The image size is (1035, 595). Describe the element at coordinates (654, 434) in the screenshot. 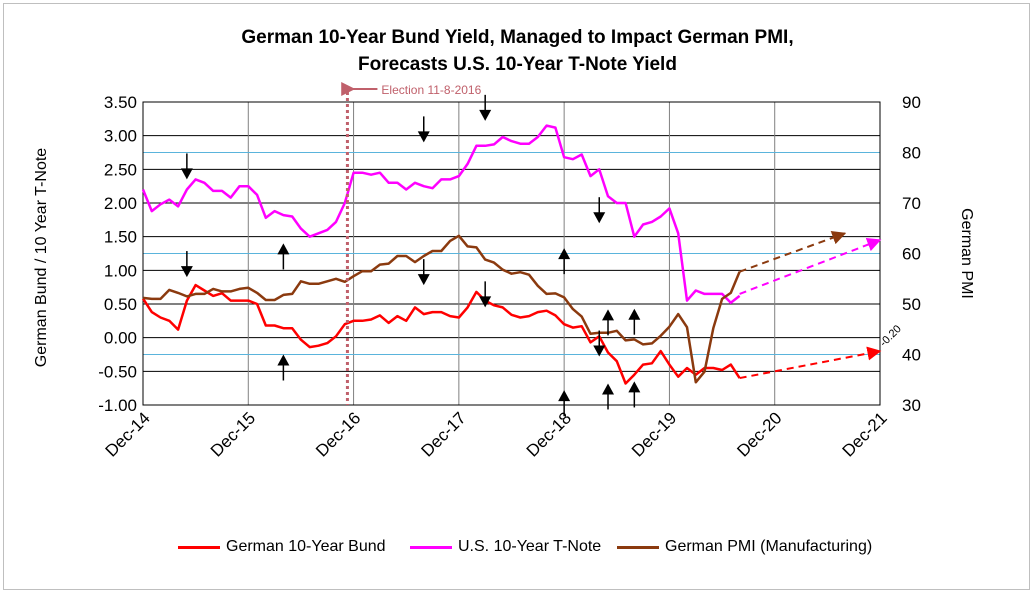

I see `x-tick-label: Dec-19` at that location.